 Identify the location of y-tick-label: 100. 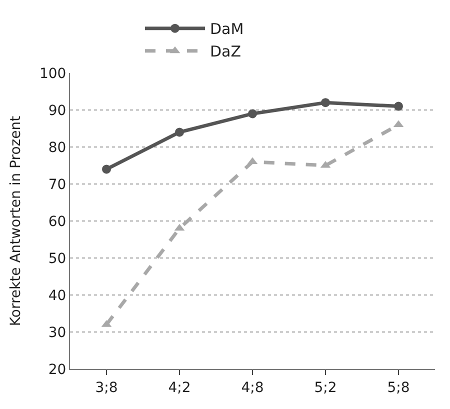
(52, 74).